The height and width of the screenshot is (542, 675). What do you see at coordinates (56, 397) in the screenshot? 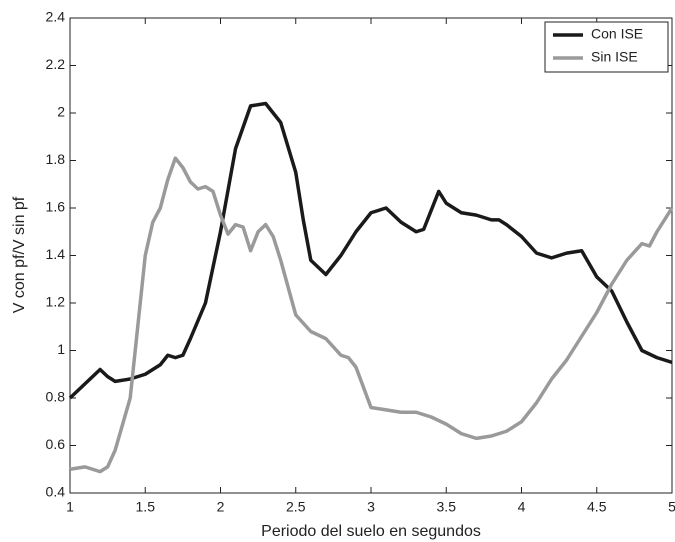
I see `y-tick-label: 0.8` at bounding box center [56, 397].